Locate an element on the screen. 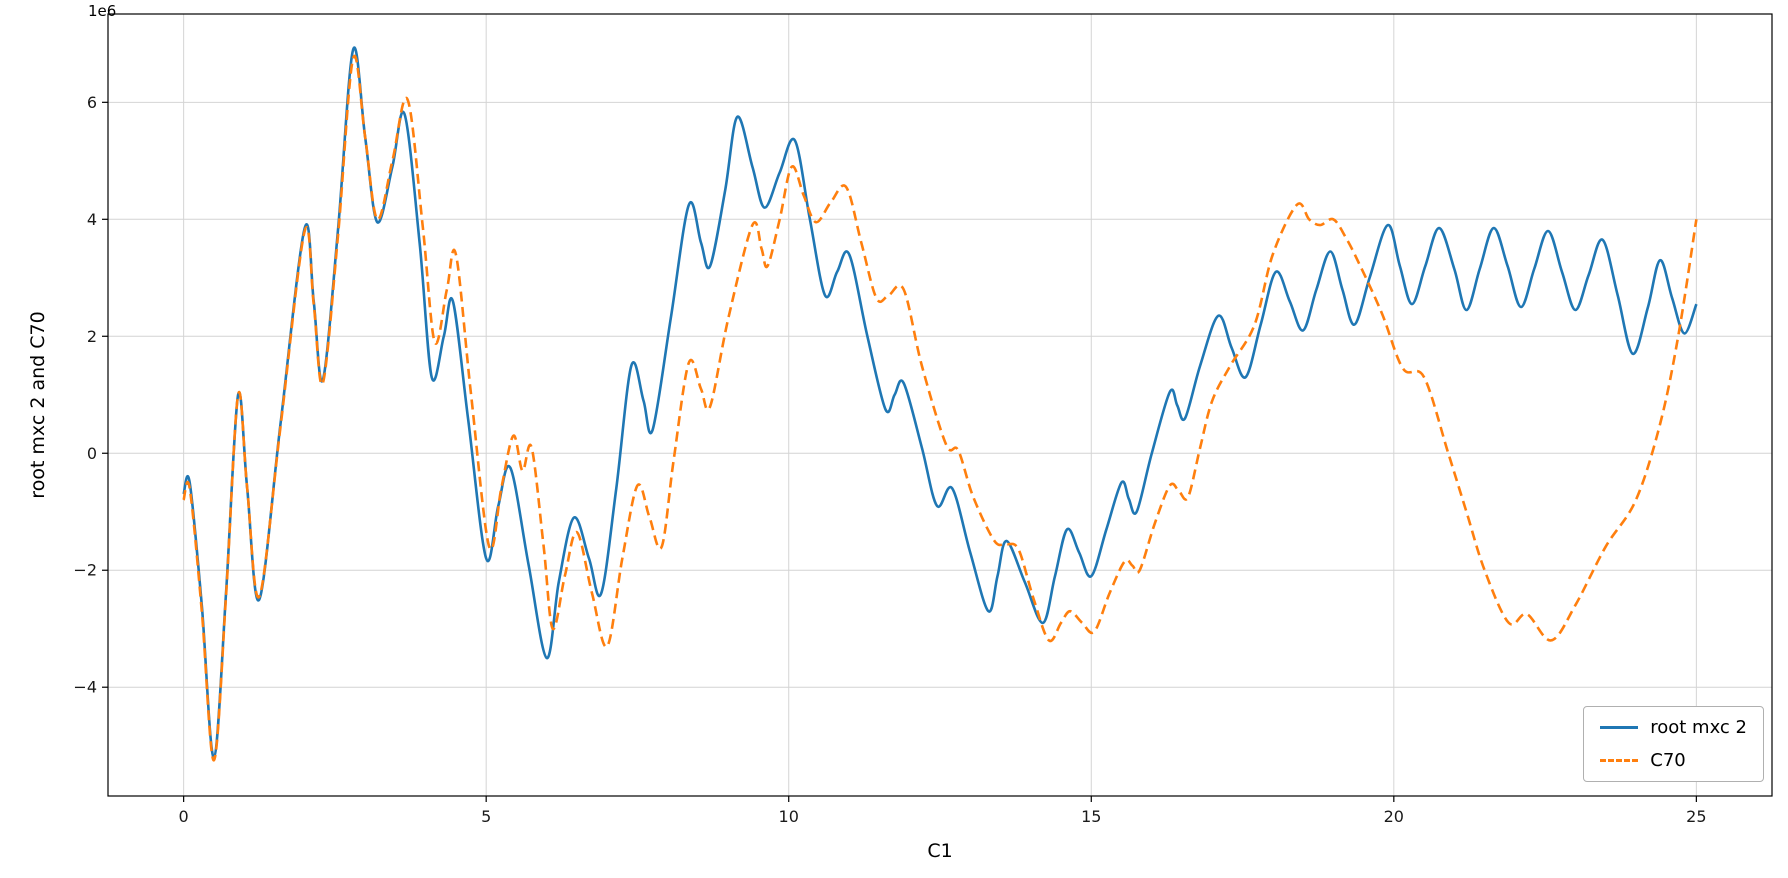 This screenshot has width=1788, height=878. x-tick-label: 20 is located at coordinates (1394, 816).